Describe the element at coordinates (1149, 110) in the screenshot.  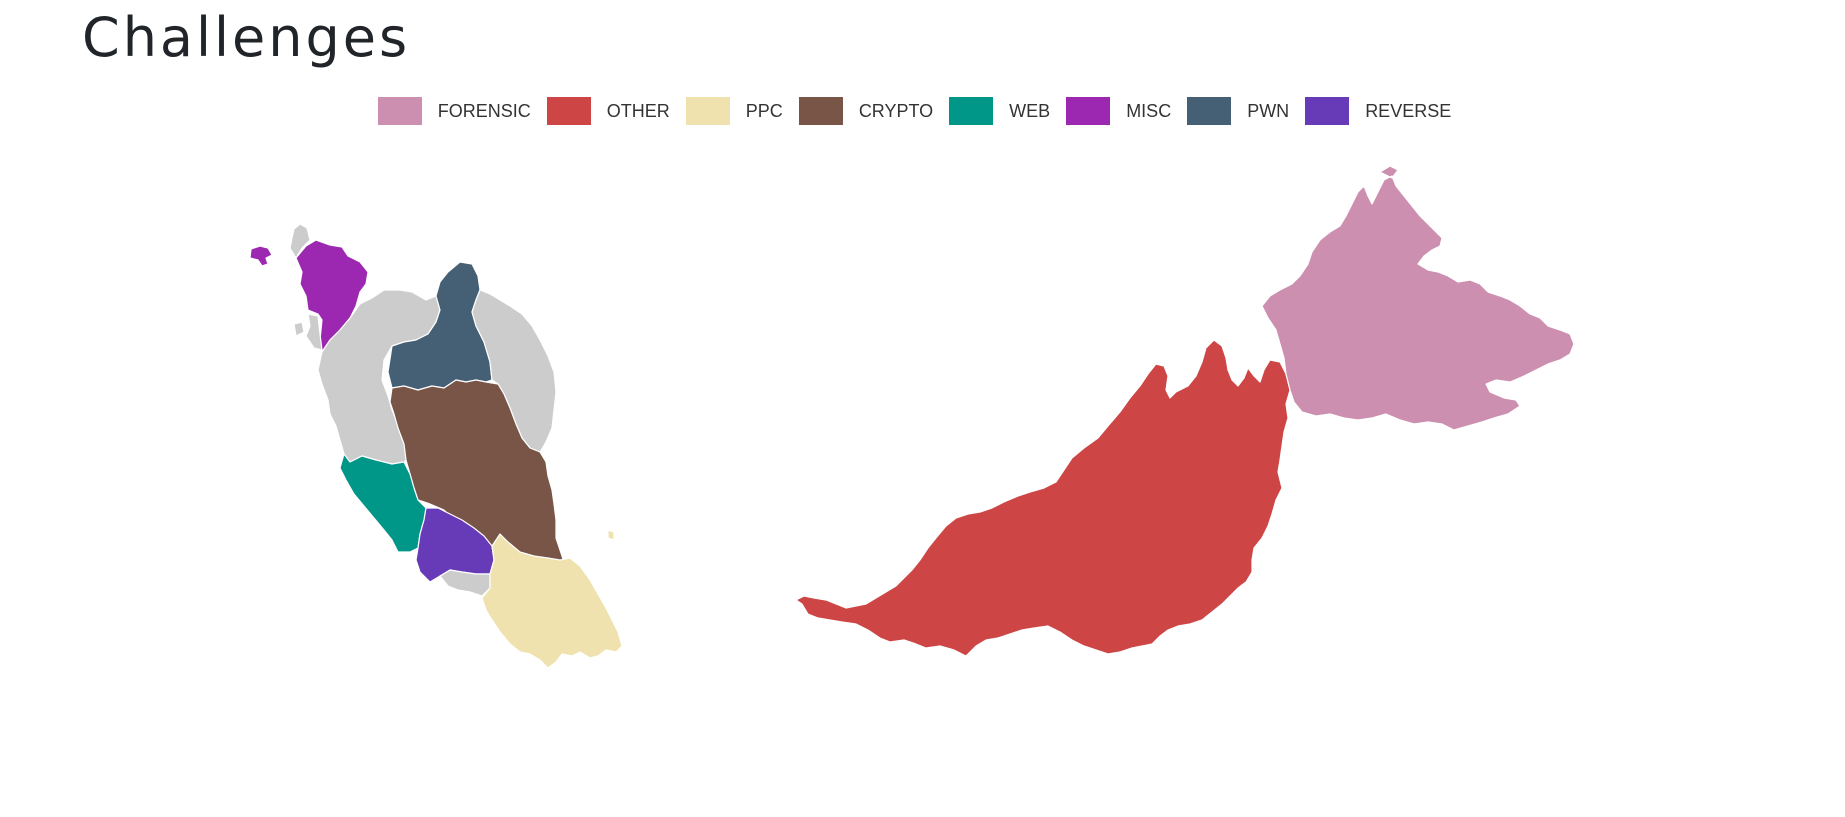
I see `legend-label: MISC` at that location.